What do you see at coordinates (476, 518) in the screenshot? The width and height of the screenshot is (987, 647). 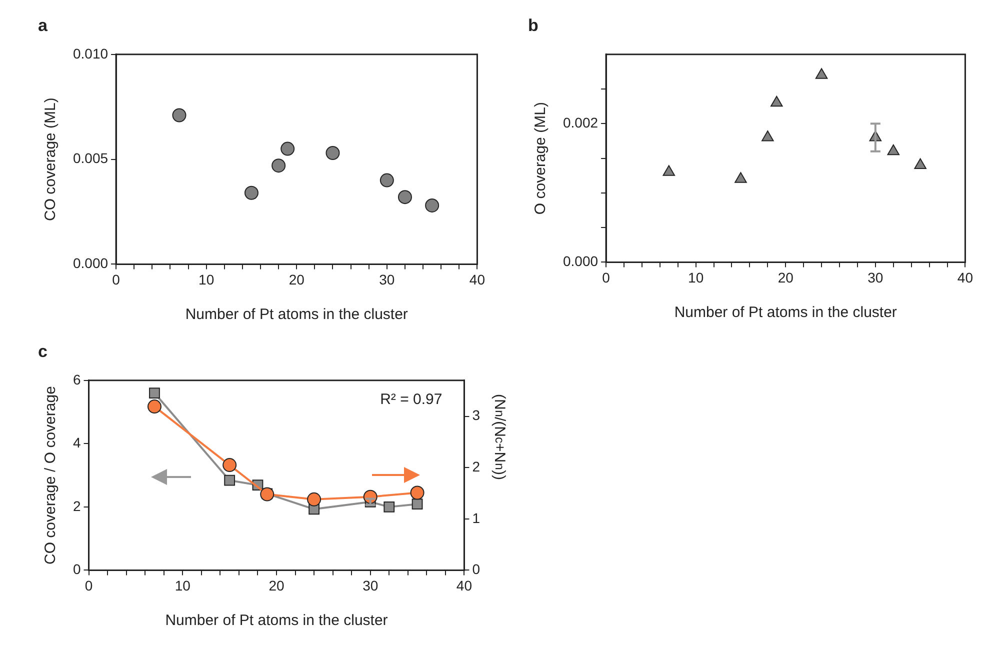 I see `y2-tick-label: 1` at bounding box center [476, 518].